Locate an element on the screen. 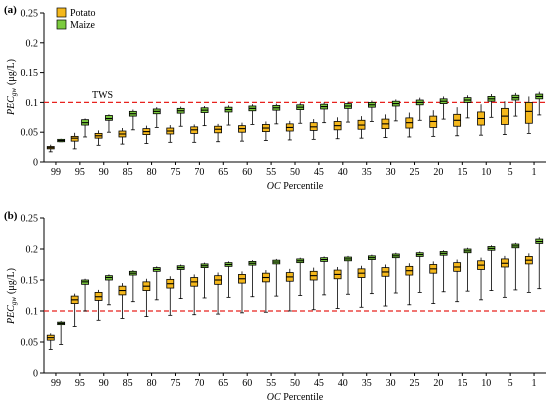 This screenshot has width=550, height=410. panel-b-x-label: OC Percentile is located at coordinates (295, 397).